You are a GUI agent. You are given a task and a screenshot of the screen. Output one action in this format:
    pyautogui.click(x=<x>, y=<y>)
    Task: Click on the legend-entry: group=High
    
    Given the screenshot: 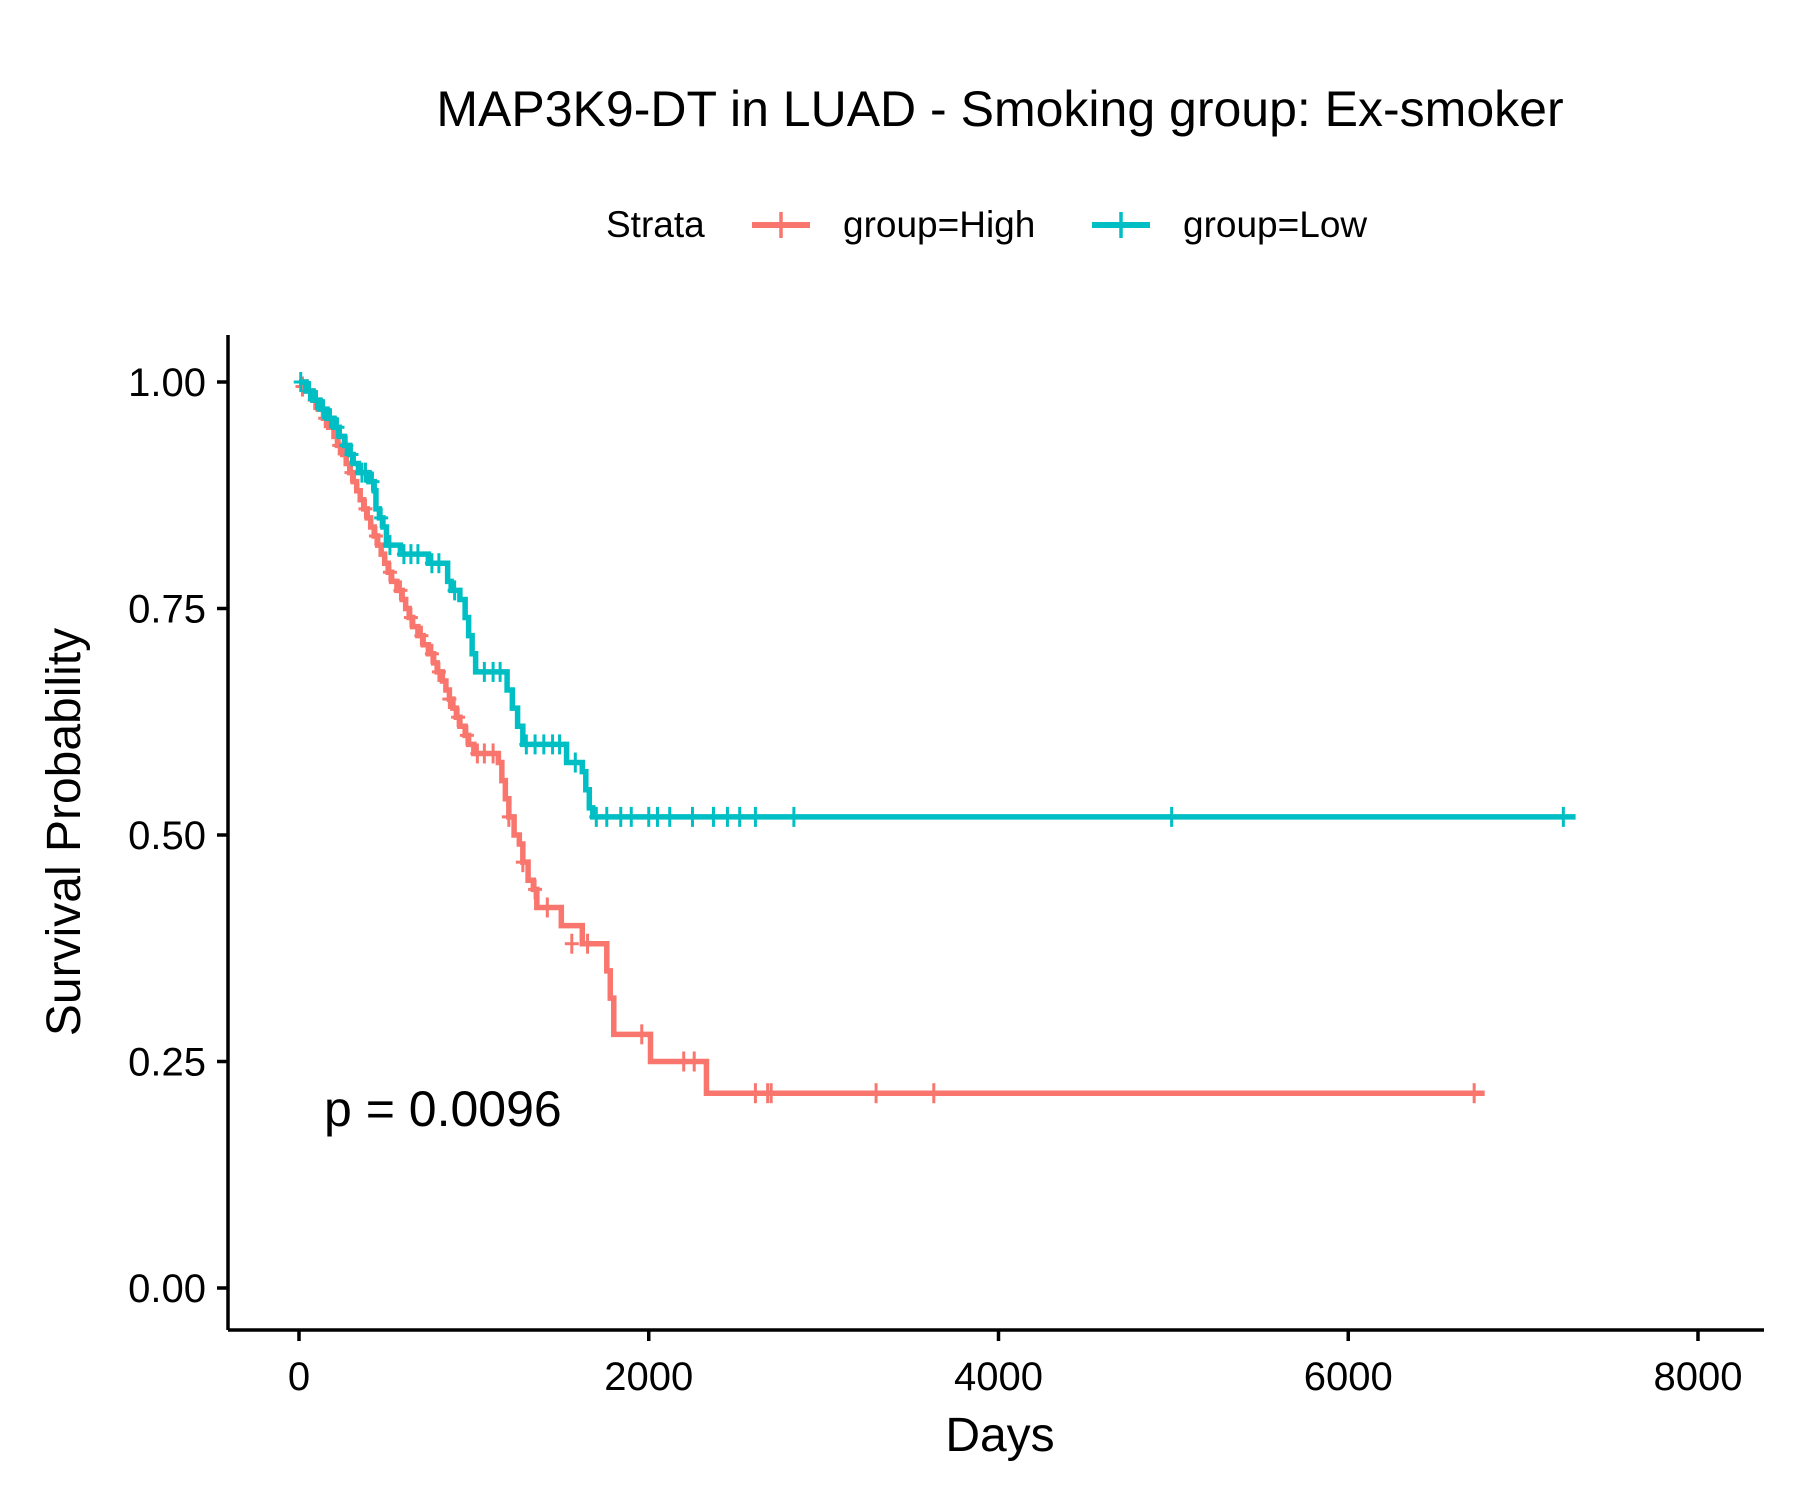 What is the action you would take?
    pyautogui.click(x=893, y=224)
    